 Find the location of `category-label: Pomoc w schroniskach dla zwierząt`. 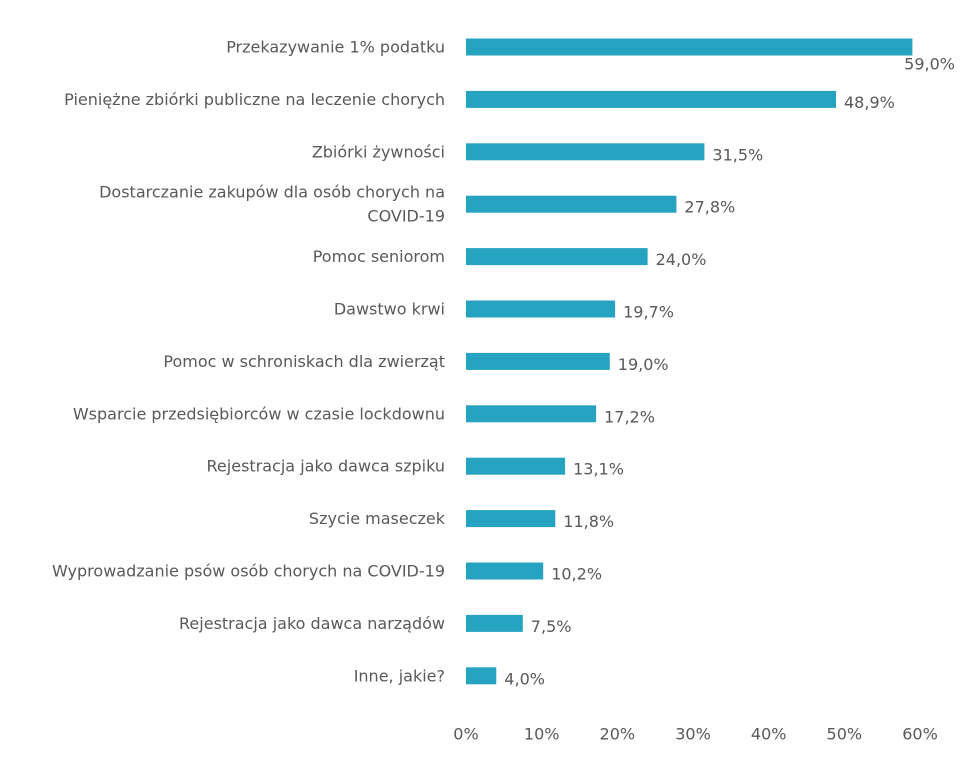

category-label: Pomoc w schroniskach dla zwierząt is located at coordinates (304, 361).